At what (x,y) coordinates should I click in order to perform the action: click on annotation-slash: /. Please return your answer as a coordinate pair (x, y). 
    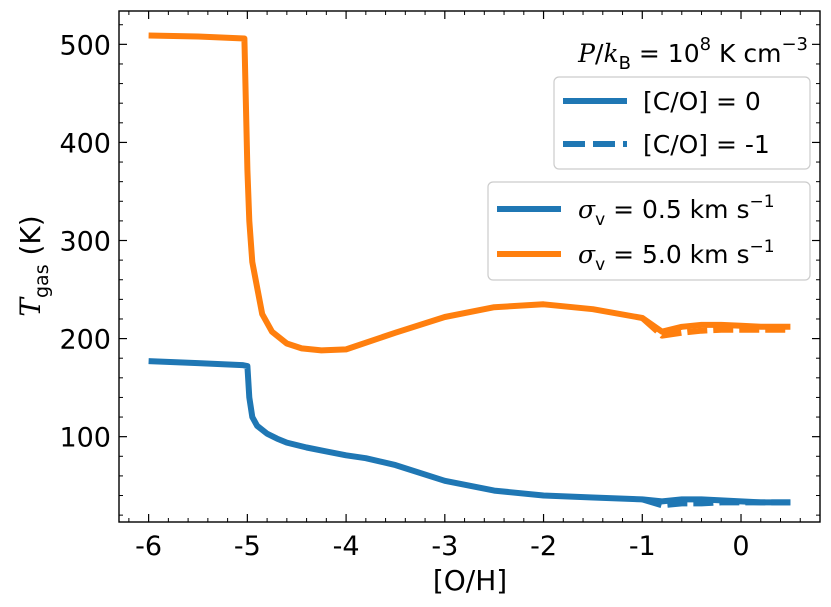
    Looking at the image, I should click on (599, 53).